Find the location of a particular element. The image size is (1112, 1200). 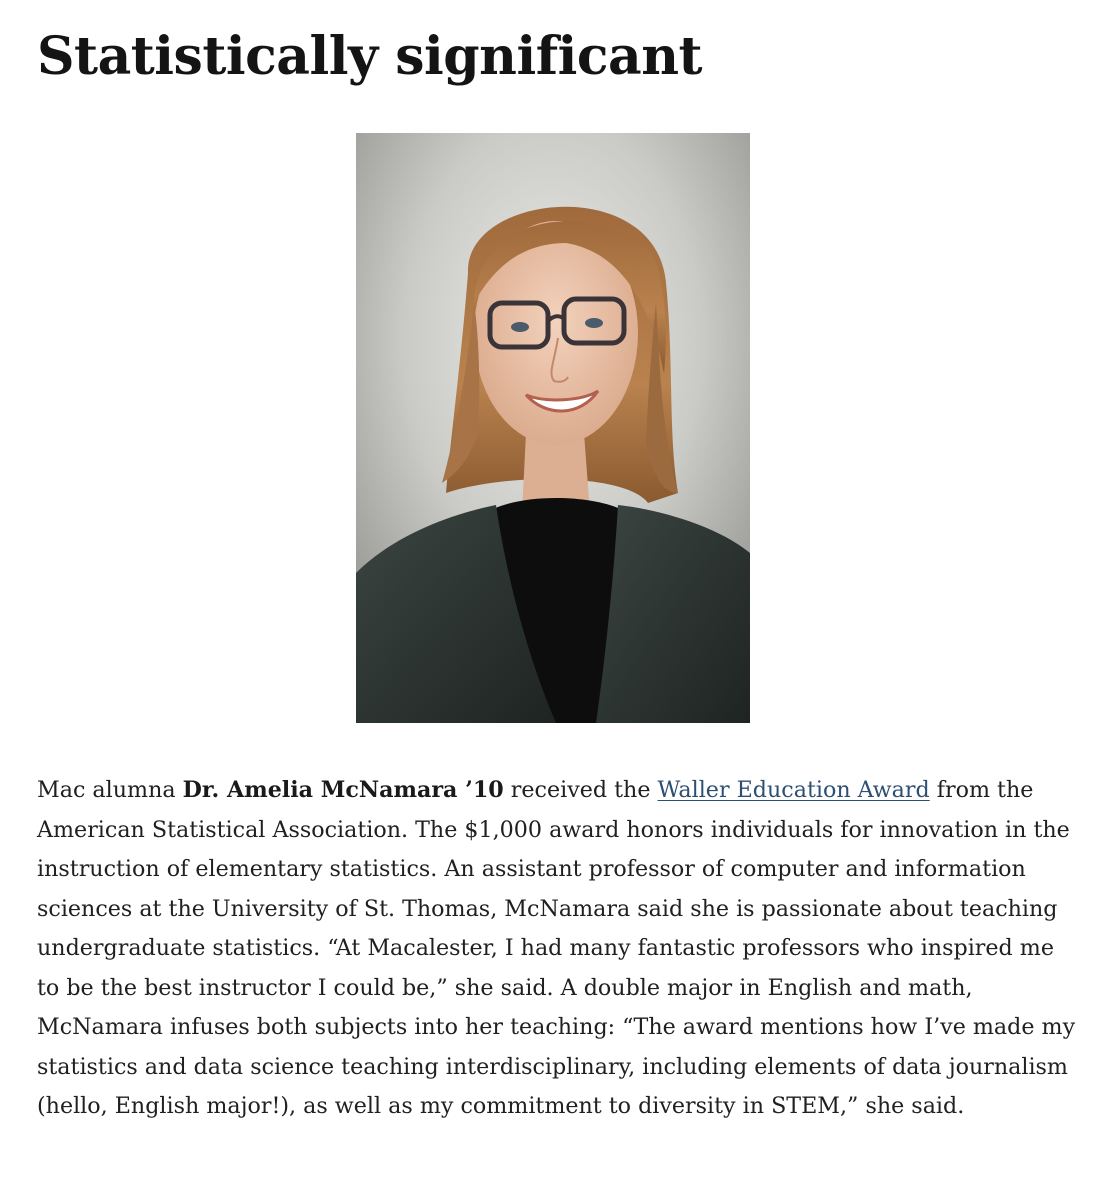

page-title: Statistically significant is located at coordinates (370, 56).